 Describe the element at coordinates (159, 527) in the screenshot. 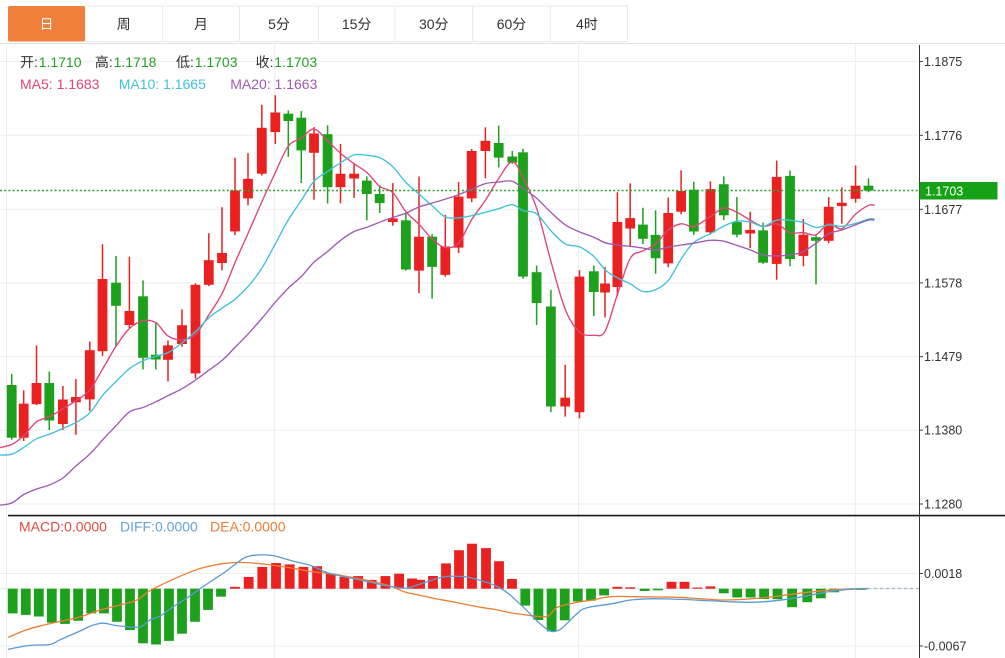

I see `svg-text: DIFF:0.0000` at that location.